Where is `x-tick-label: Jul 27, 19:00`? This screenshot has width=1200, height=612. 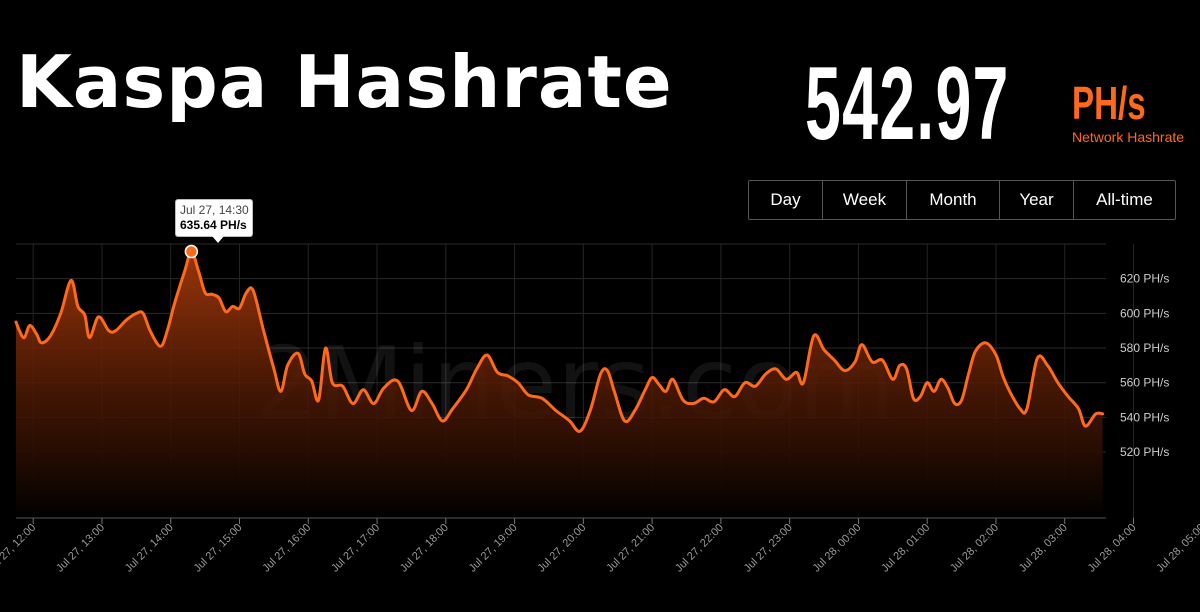 x-tick-label: Jul 27, 19:00 is located at coordinates (493, 548).